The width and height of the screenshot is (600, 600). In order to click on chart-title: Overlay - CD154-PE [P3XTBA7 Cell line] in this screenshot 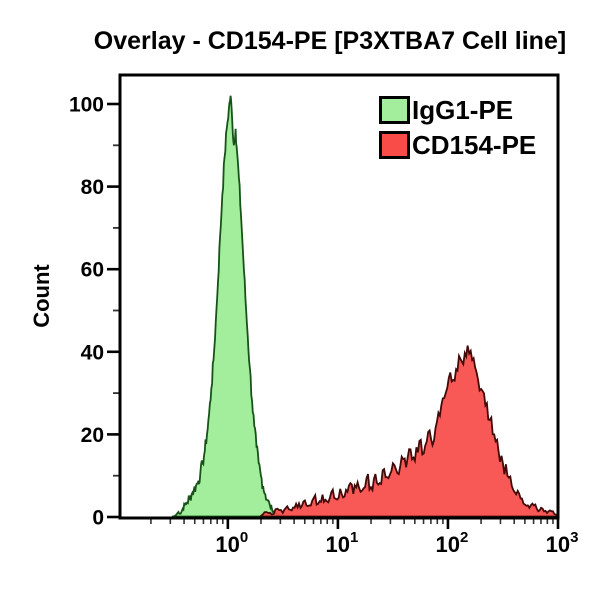, I will do `click(330, 41)`.